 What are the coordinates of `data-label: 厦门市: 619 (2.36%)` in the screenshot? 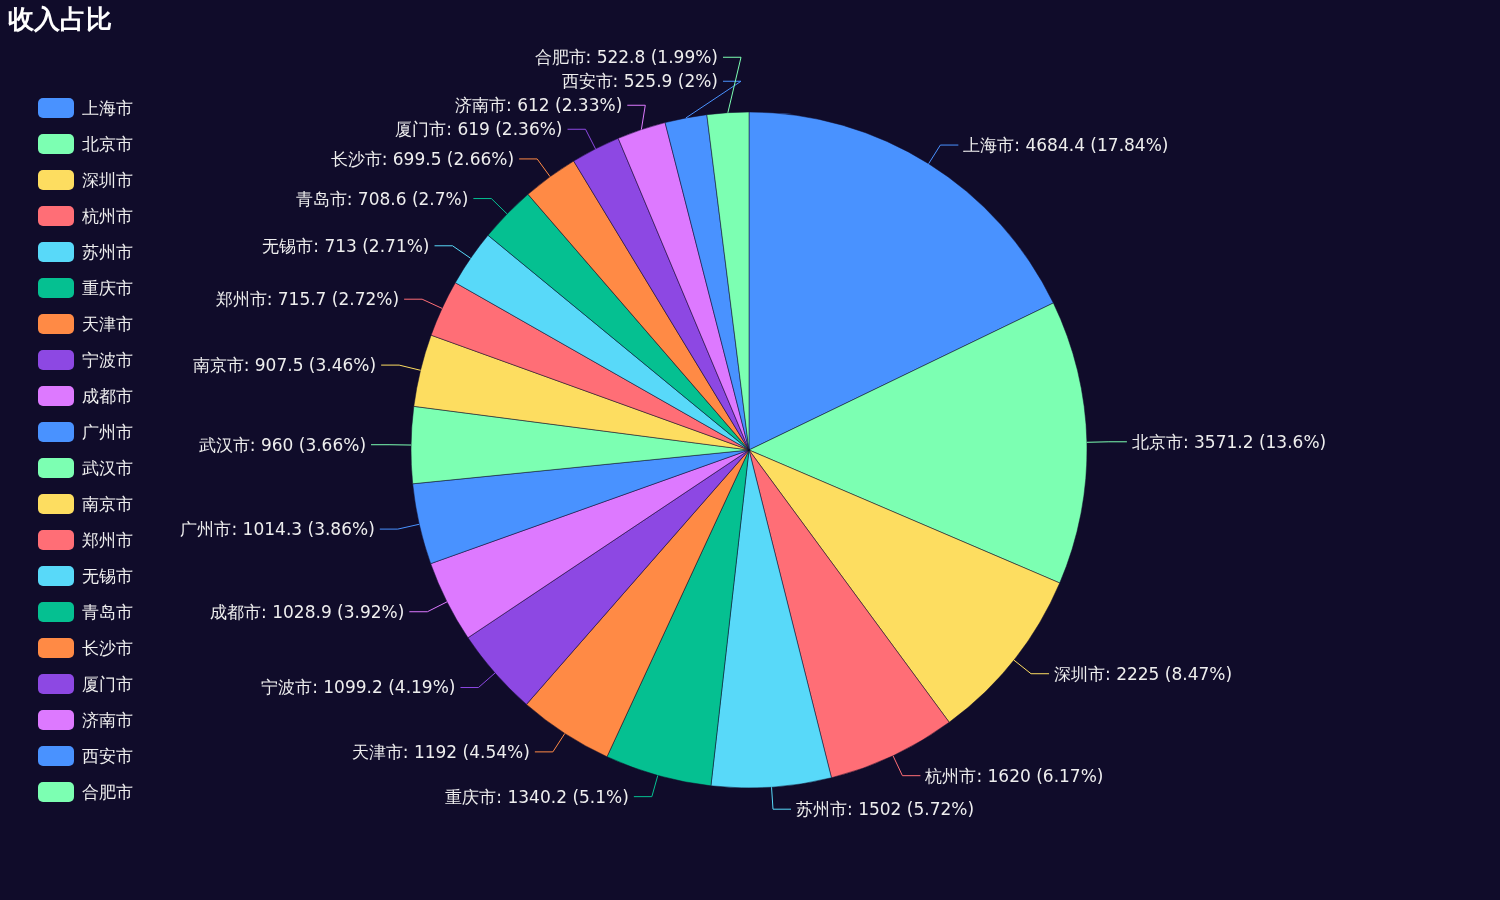 It's located at (479, 129).